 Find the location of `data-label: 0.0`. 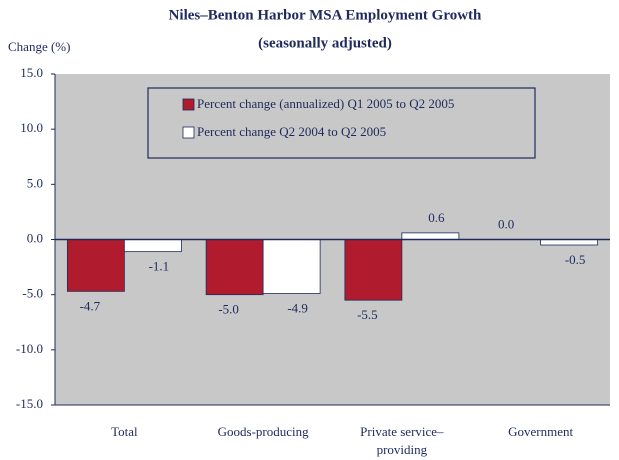

data-label: 0.0 is located at coordinates (506, 223).